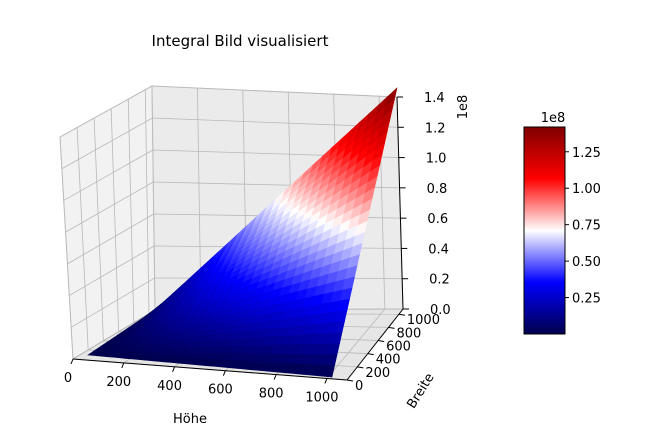  What do you see at coordinates (321, 397) in the screenshot?
I see `x-tick-label-5: 1000` at bounding box center [321, 397].